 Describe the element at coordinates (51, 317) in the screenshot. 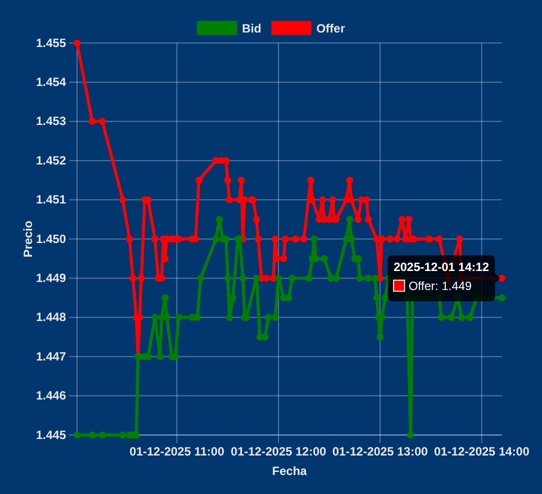

I see `y-tick-label: 1.448` at that location.